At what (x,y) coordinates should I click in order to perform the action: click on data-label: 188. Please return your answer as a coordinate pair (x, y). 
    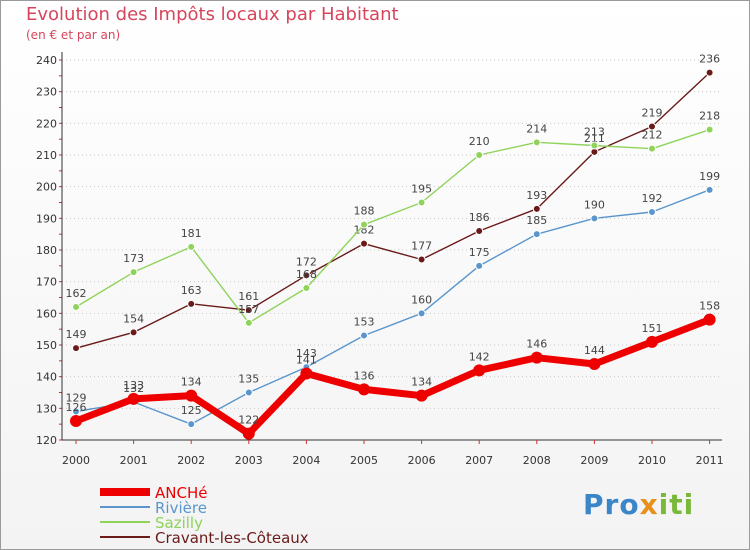
    Looking at the image, I should click on (364, 211).